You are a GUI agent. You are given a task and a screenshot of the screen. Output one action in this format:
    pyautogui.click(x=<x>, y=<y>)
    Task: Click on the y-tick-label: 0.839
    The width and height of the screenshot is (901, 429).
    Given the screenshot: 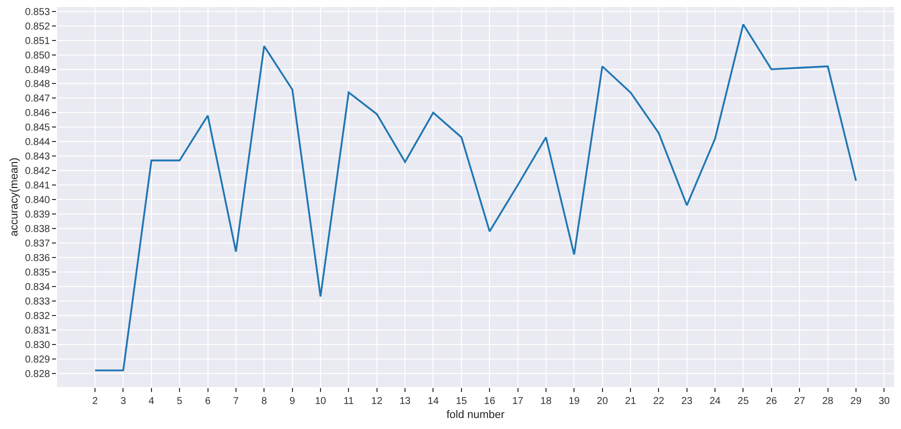 What is the action you would take?
    pyautogui.click(x=37, y=215)
    